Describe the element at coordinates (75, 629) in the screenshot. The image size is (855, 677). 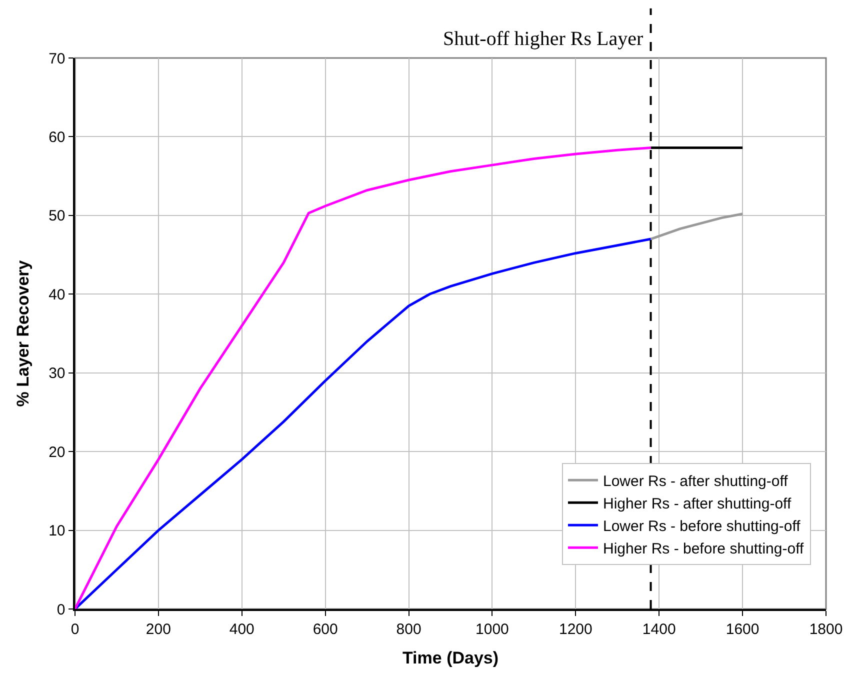
I see `x-tick-label: 0` at that location.